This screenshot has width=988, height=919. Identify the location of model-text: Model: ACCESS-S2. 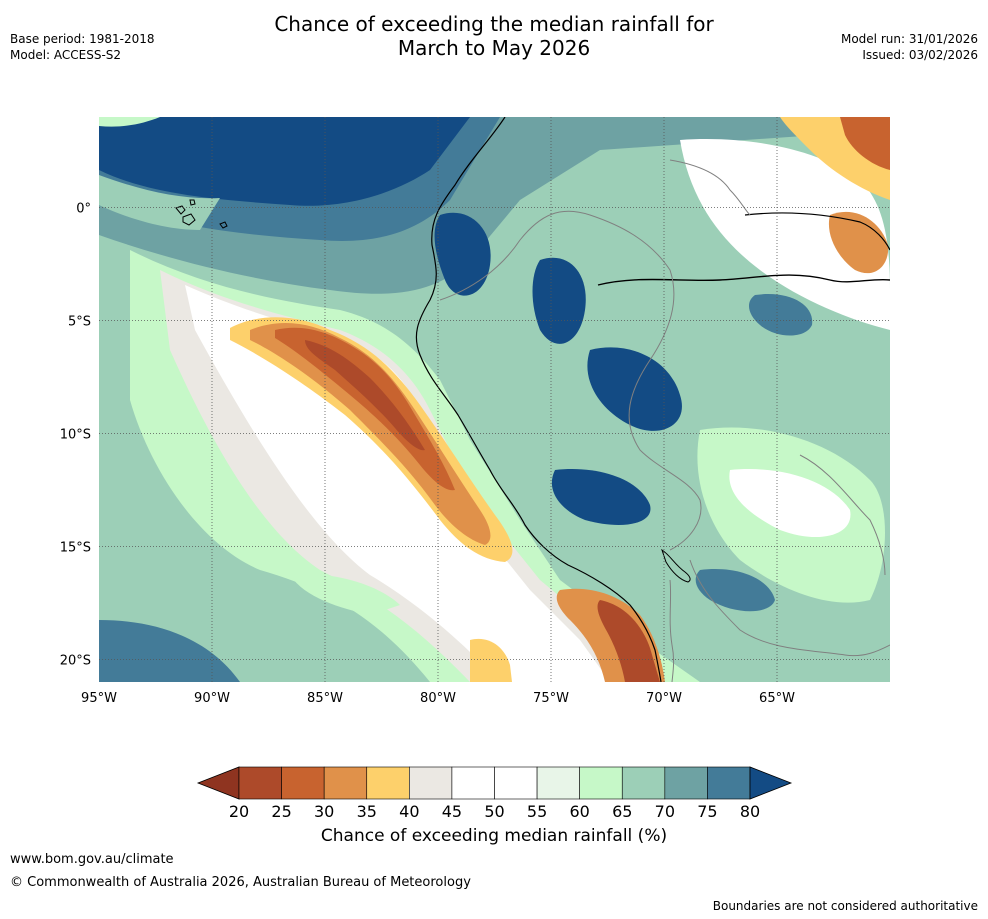
(66, 55).